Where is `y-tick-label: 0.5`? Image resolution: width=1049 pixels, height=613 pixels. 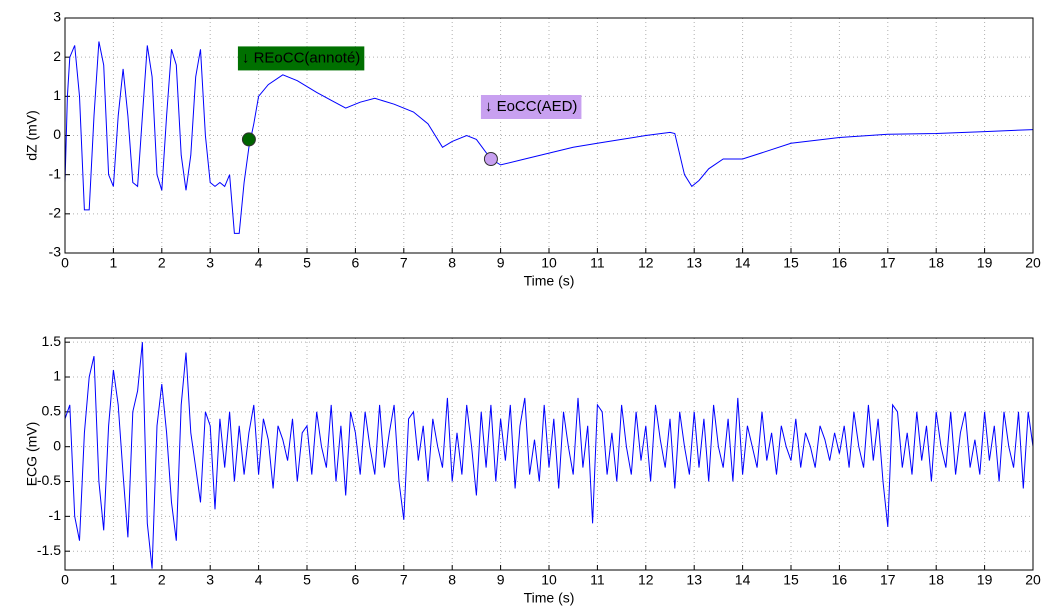 y-tick-label: 0.5 is located at coordinates (52, 411).